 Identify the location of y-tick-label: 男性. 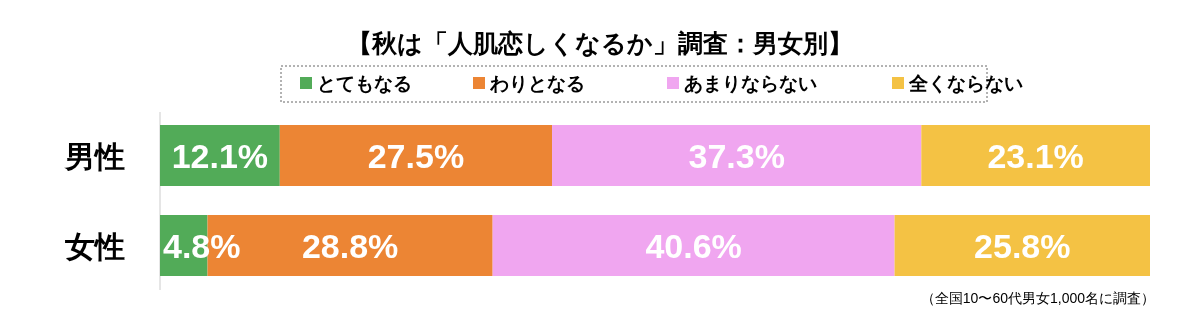
(94, 156).